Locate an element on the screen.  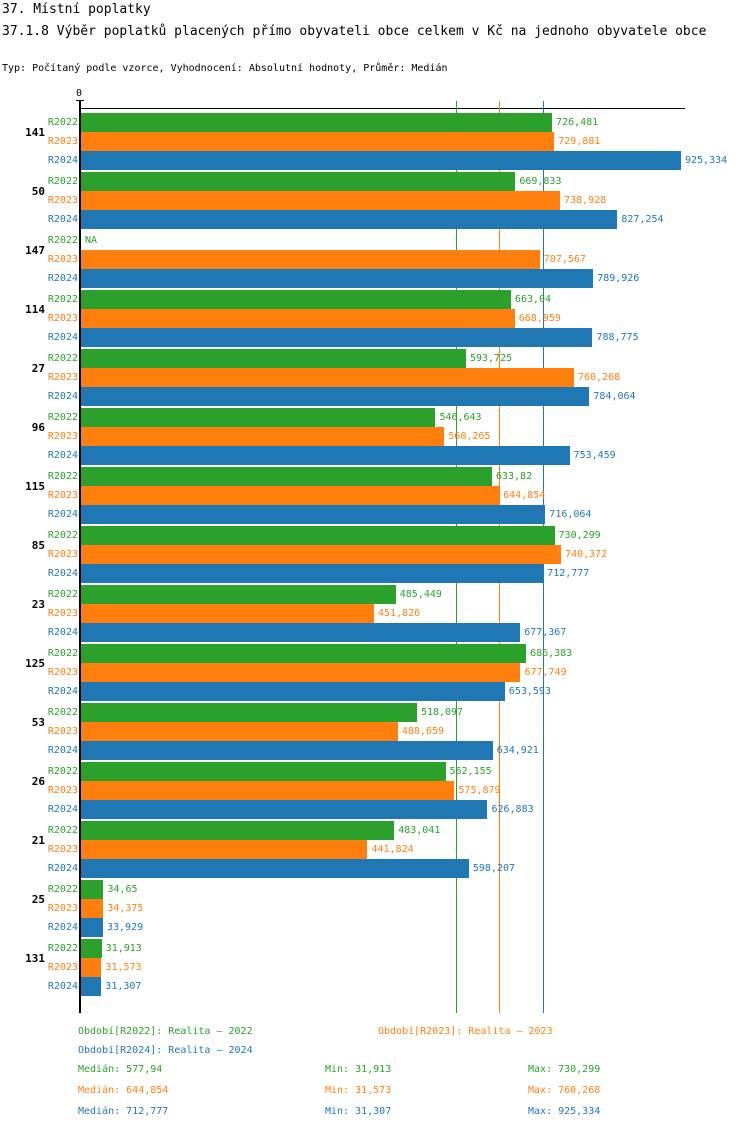
bar-value-label: 677,367 is located at coordinates (545, 632).